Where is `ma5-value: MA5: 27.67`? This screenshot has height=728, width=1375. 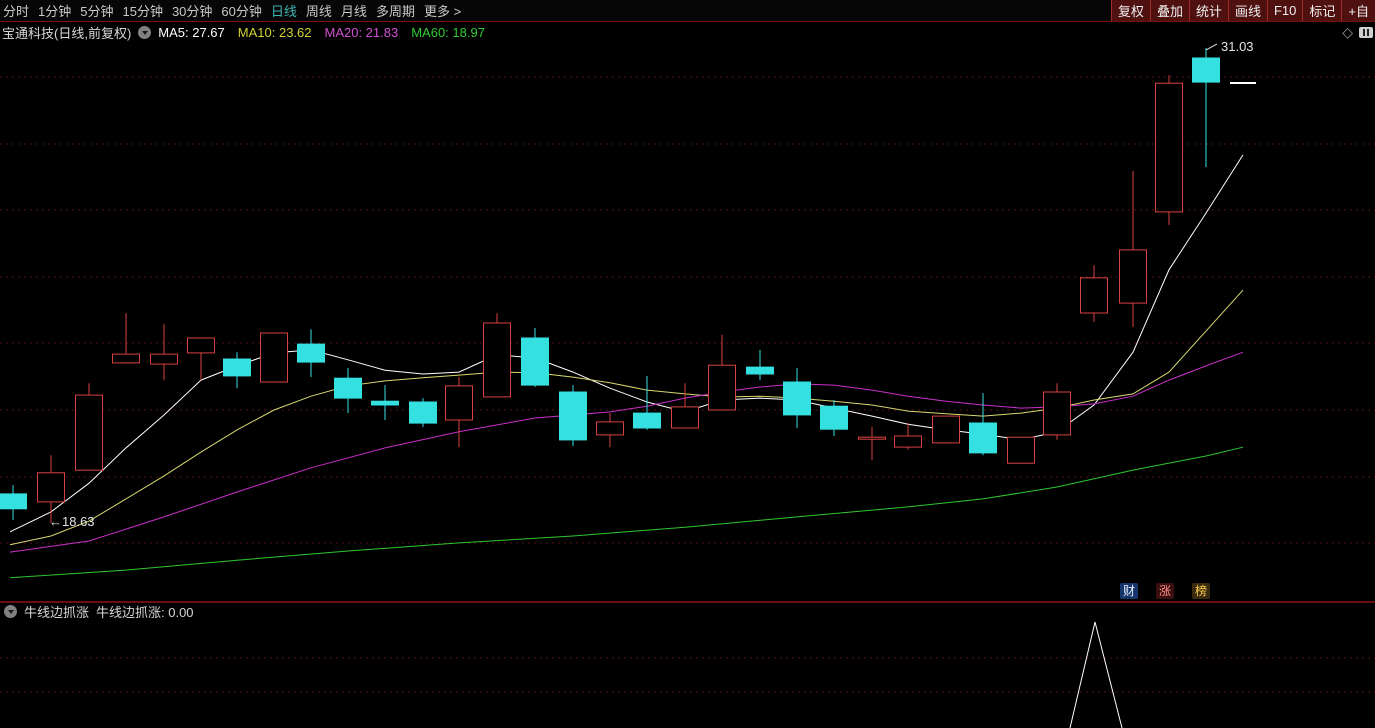
ma5-value: MA5: 27.67 is located at coordinates (191, 32).